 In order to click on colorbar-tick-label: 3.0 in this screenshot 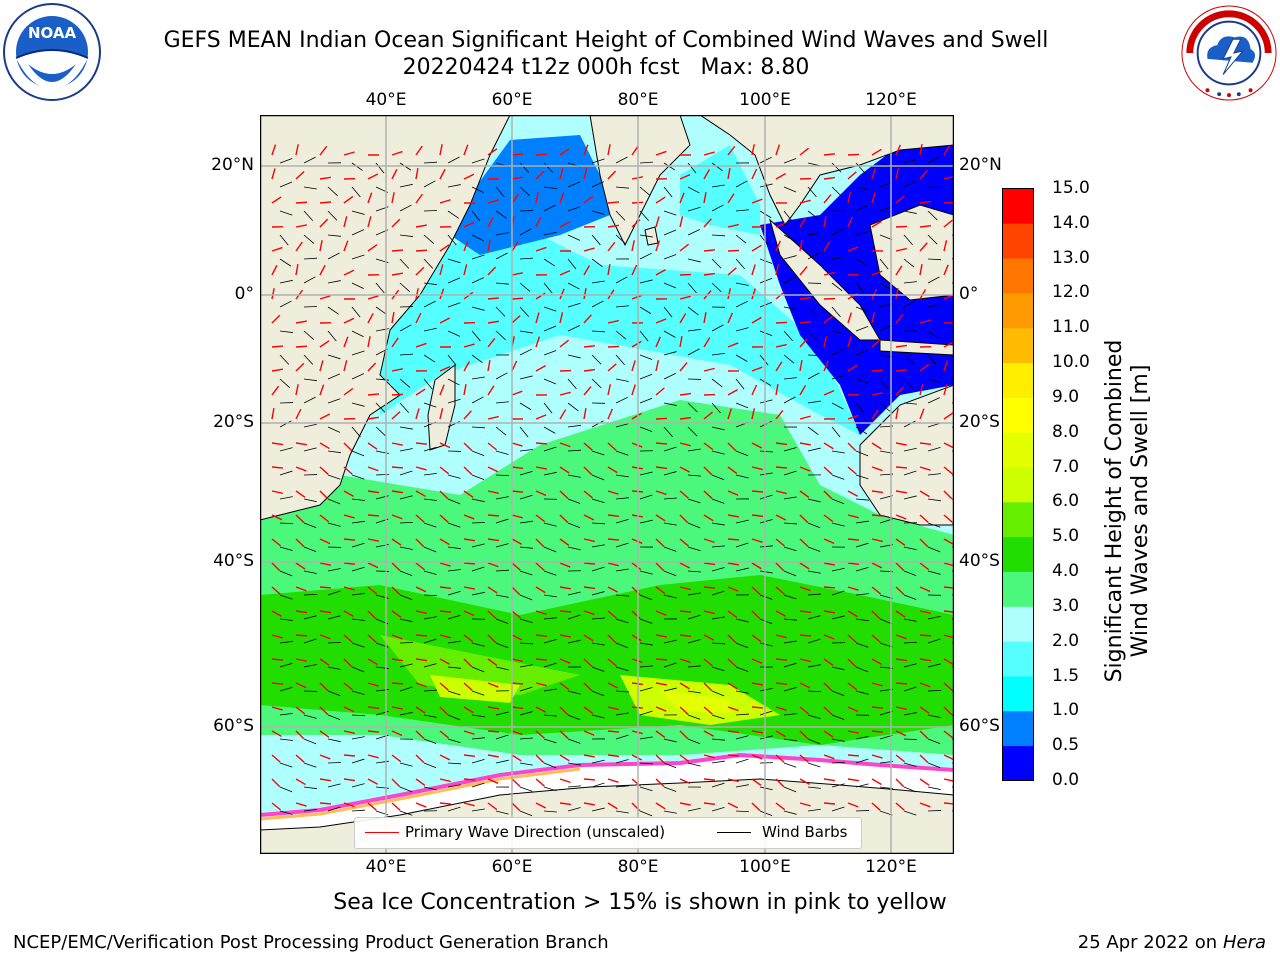, I will do `click(1066, 605)`.